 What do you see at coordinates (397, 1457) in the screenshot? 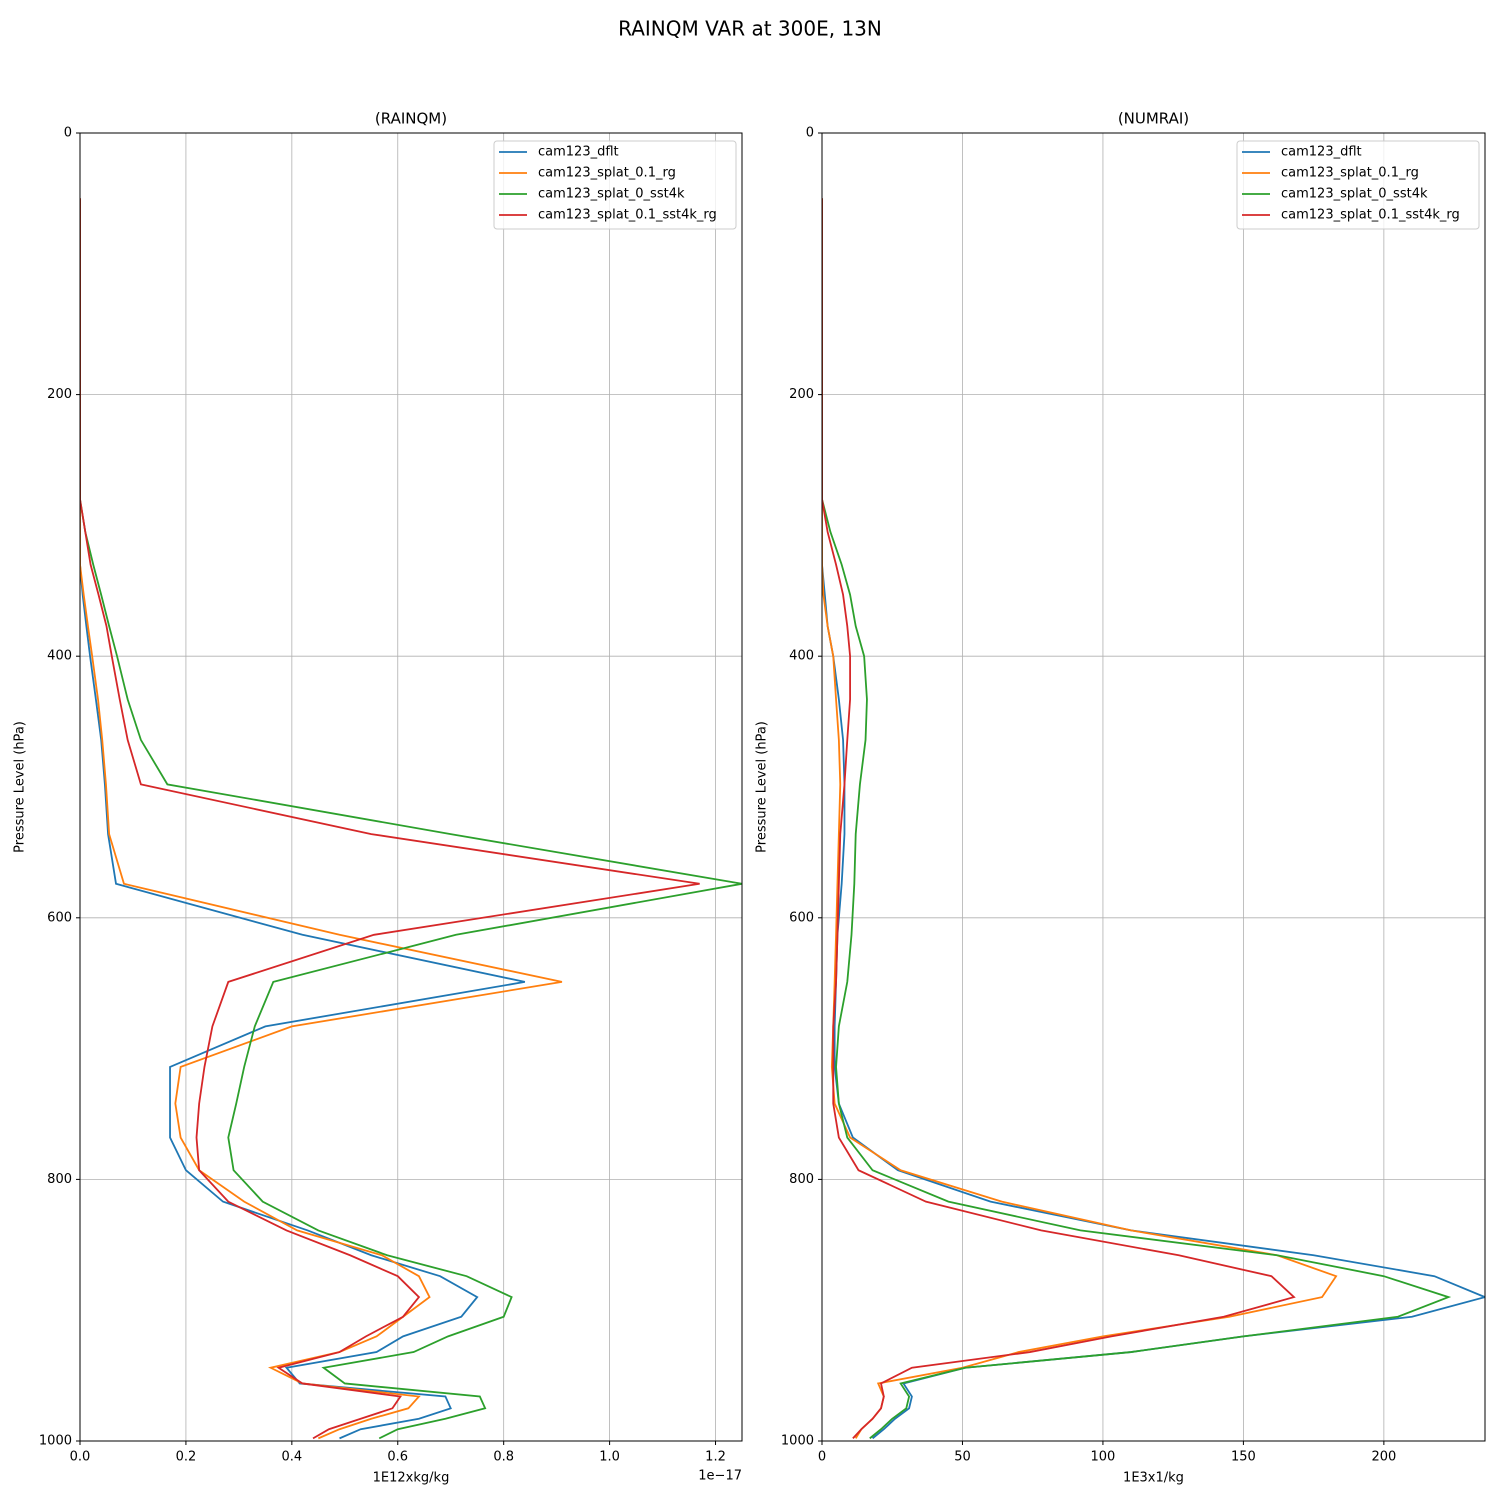
I see `x-tick-label: 0.6` at bounding box center [397, 1457].